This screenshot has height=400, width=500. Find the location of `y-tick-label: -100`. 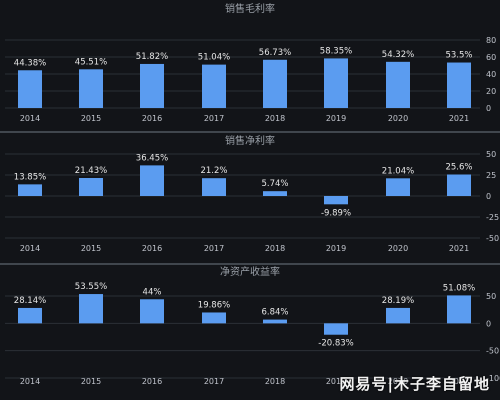

y-tick-label: -100 is located at coordinates (493, 378).